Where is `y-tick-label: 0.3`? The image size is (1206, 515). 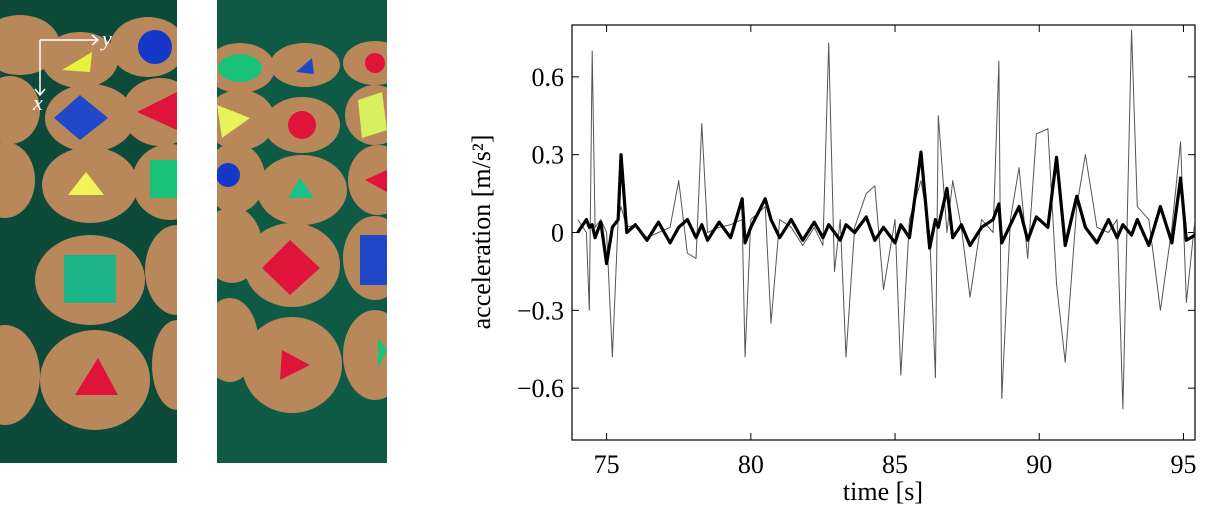
y-tick-label: 0.3 is located at coordinates (548, 155).